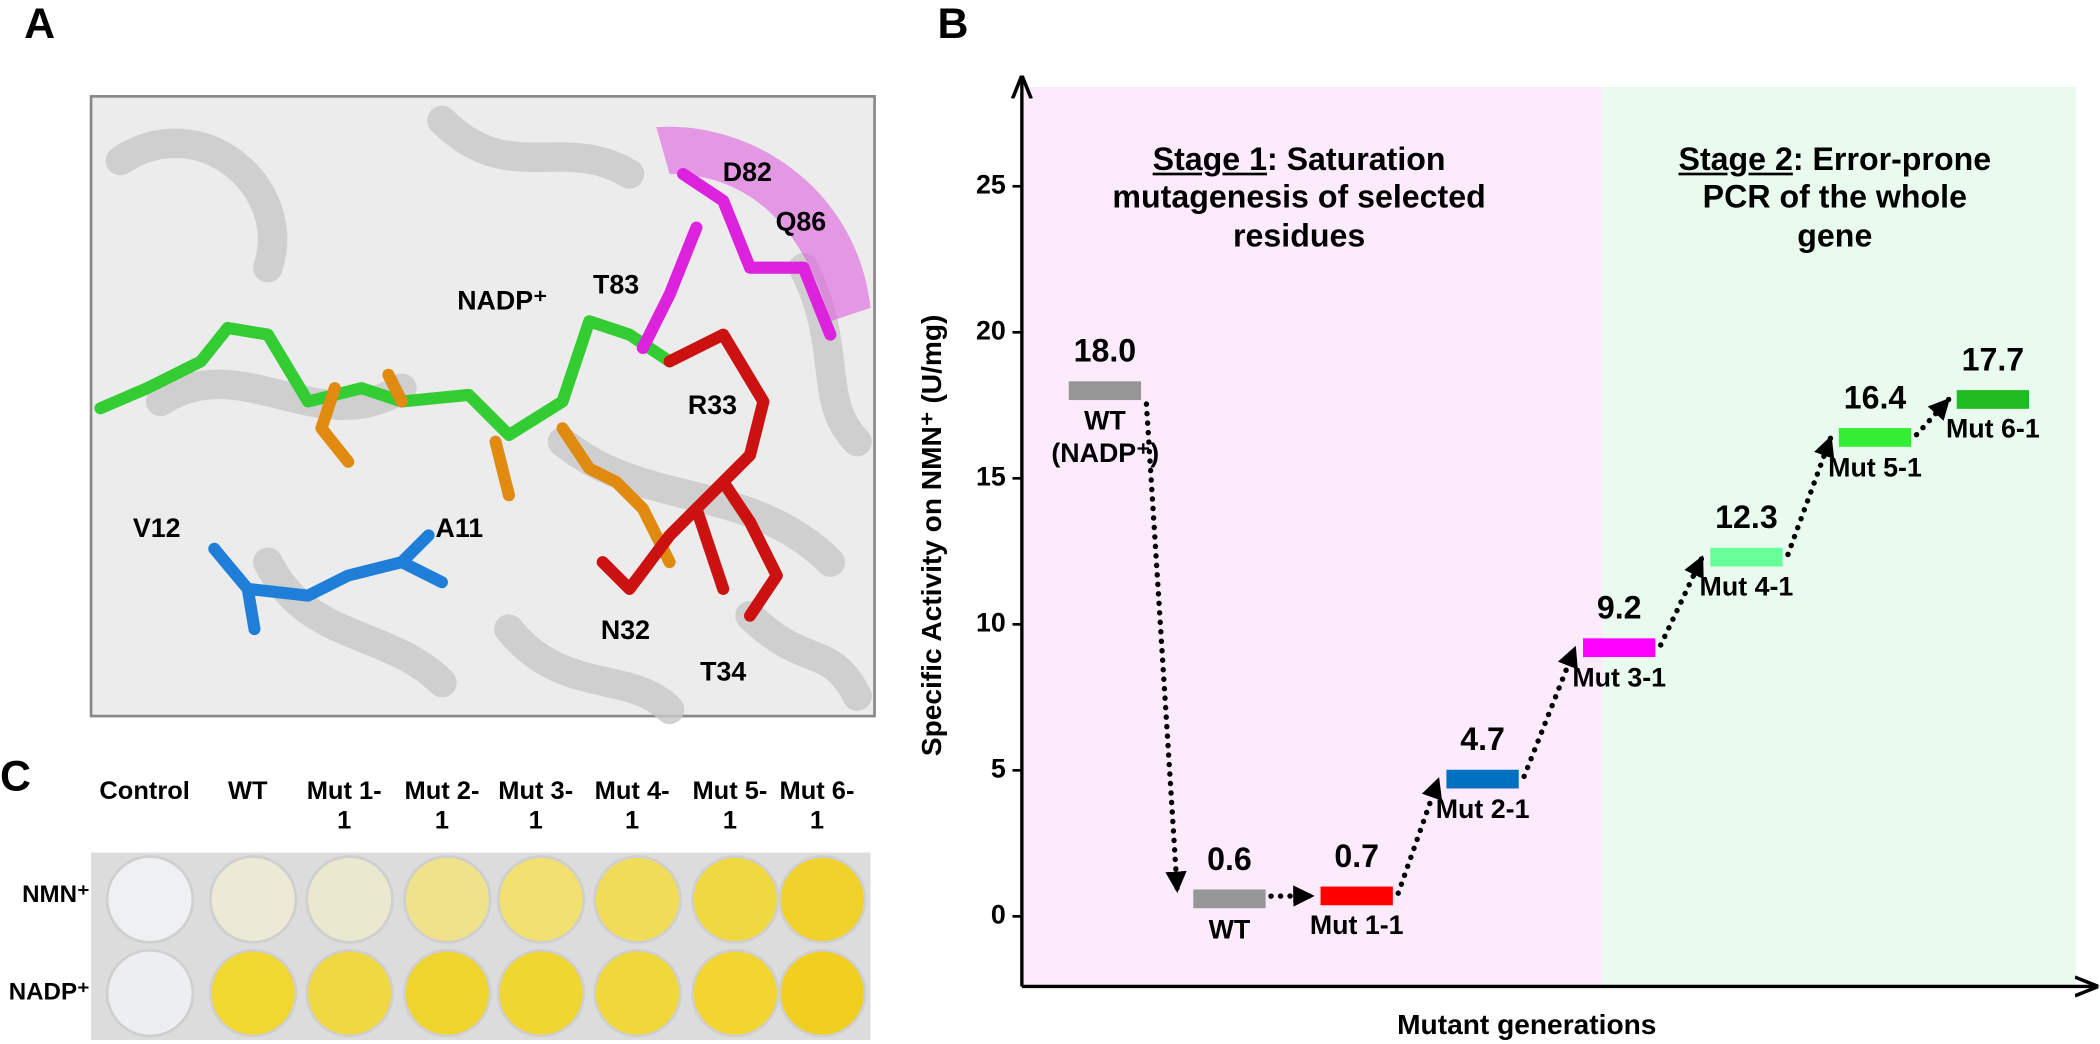  I want to click on column-label: Mut 4-1, so click(632, 806).